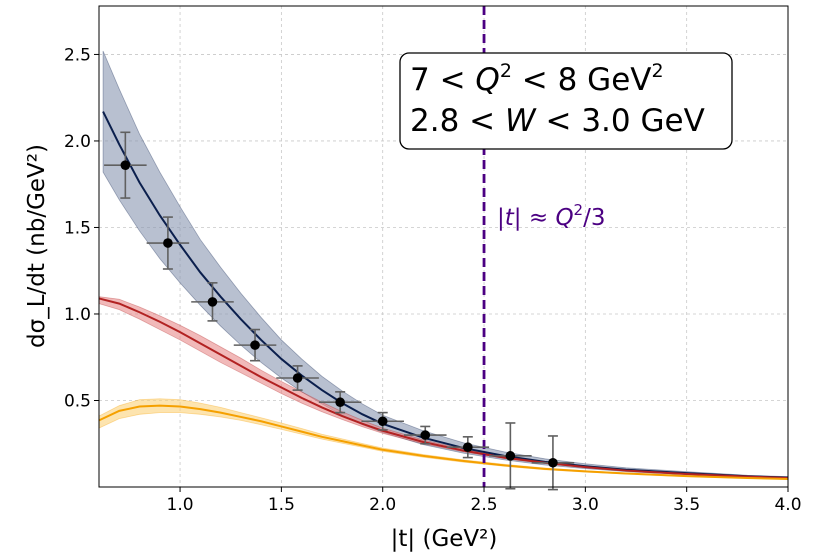 The height and width of the screenshot is (554, 830). Describe the element at coordinates (281, 505) in the screenshot. I see `x-tick-label: 1.5` at that location.